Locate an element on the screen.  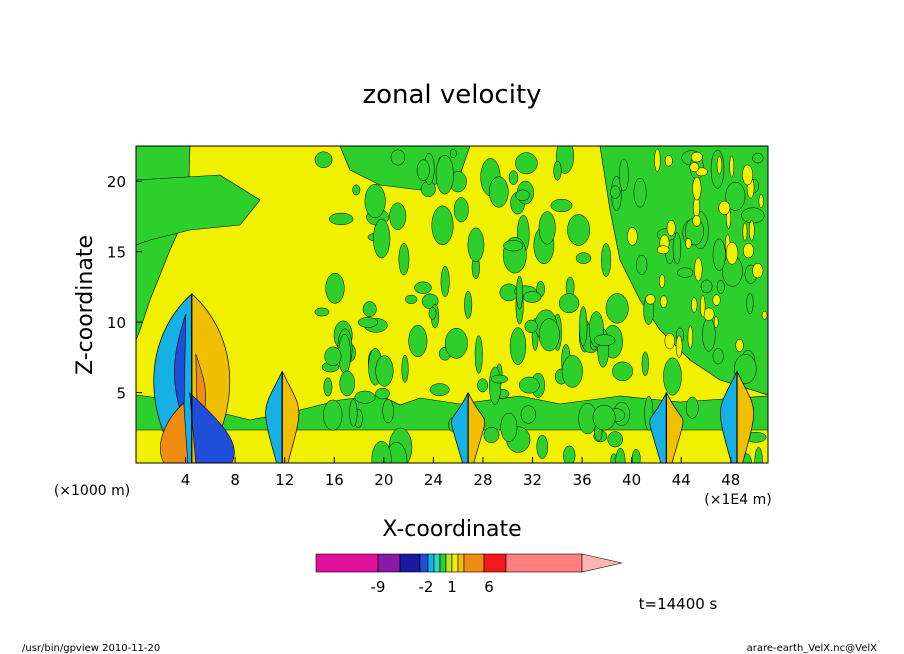
y-tick-label: 20 is located at coordinates (116, 182).